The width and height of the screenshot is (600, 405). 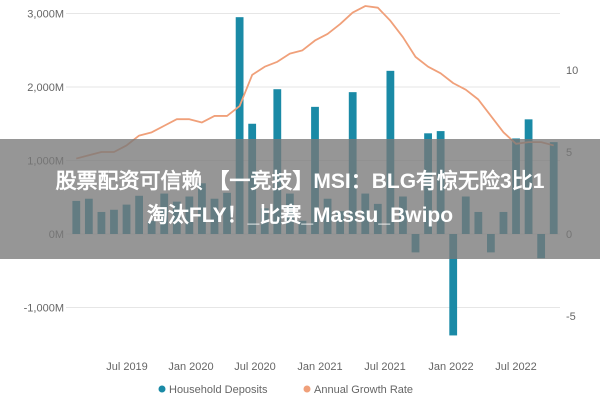 I want to click on left-tick-label: -1,000M, so click(x=44, y=309).